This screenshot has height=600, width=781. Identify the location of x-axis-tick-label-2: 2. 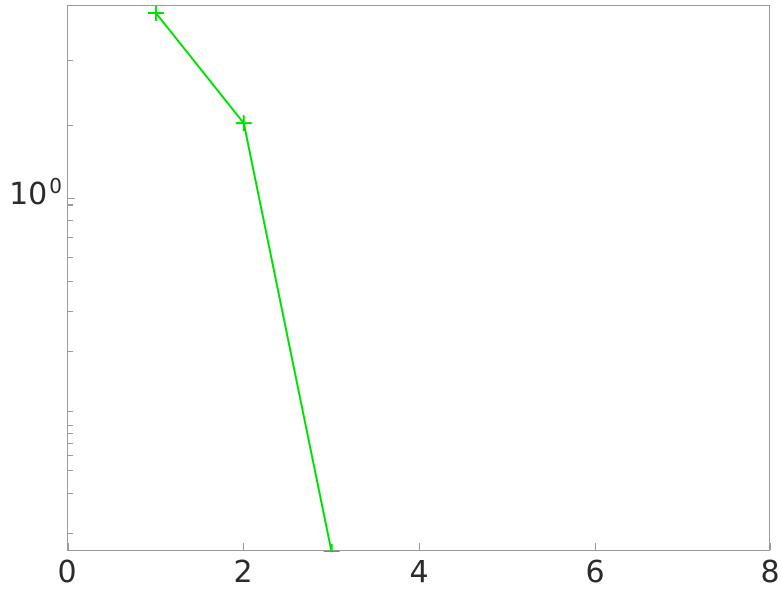
(243, 572).